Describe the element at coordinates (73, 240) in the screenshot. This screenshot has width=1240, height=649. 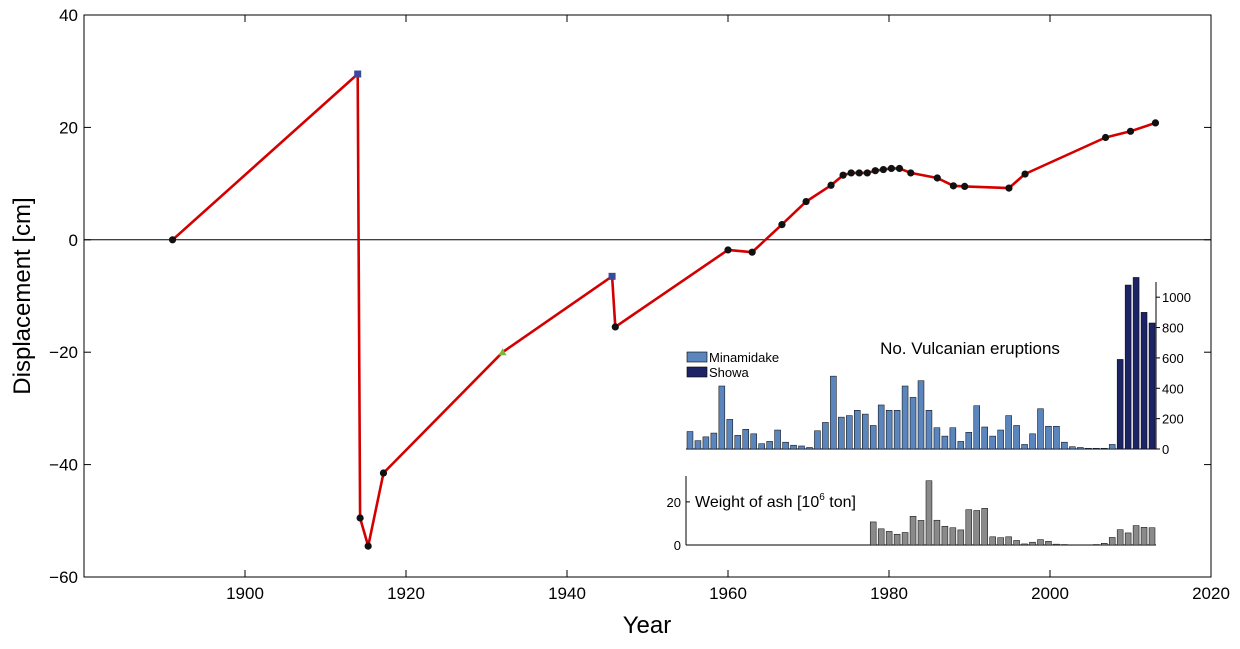
I see `y-tick-label: 0` at that location.